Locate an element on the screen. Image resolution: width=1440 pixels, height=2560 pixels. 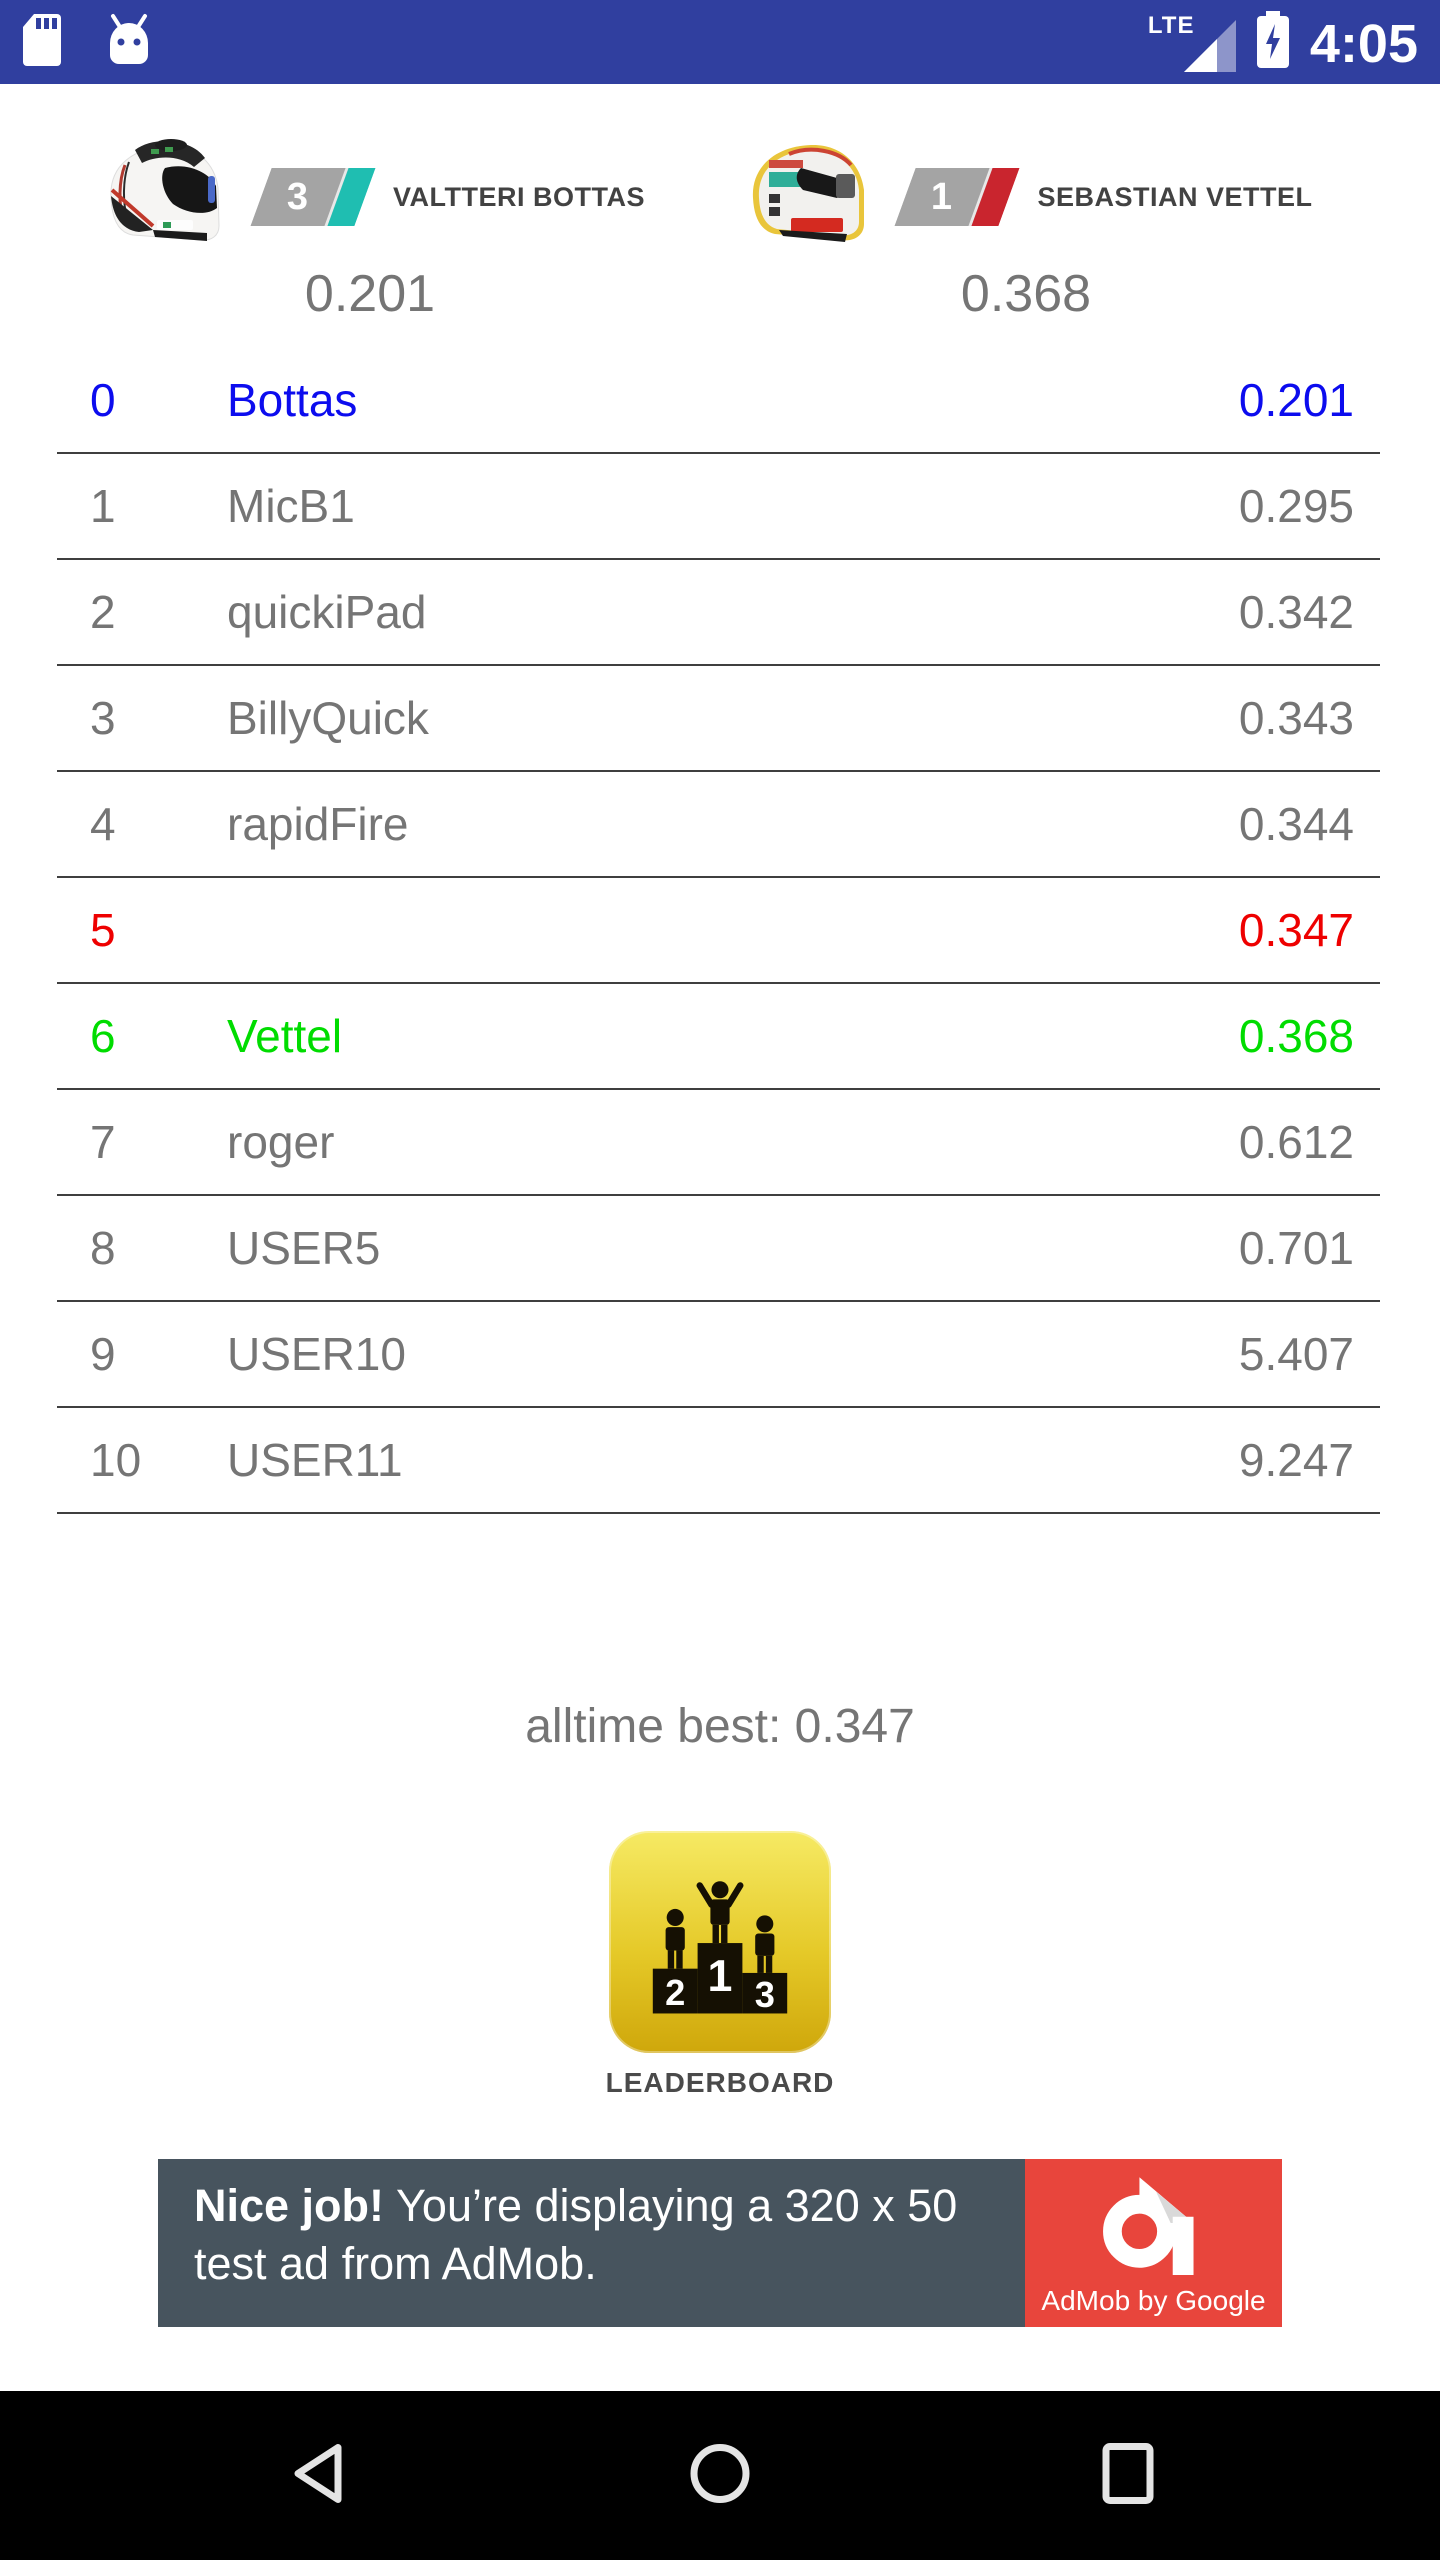
row-rank: 9 is located at coordinates (103, 1354).